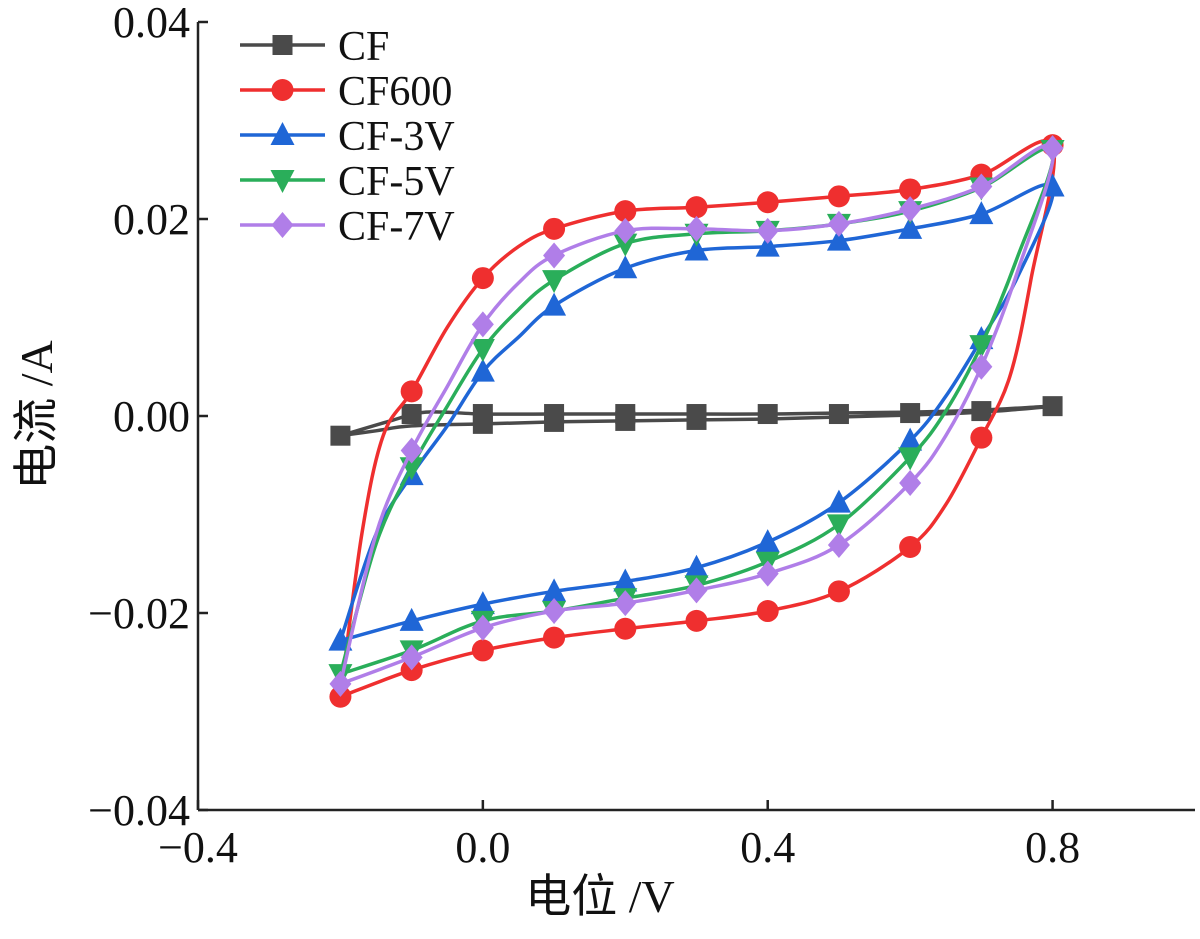 Image resolution: width=1200 pixels, height=939 pixels. I want to click on x-tick-label: 0.0, so click(482, 847).